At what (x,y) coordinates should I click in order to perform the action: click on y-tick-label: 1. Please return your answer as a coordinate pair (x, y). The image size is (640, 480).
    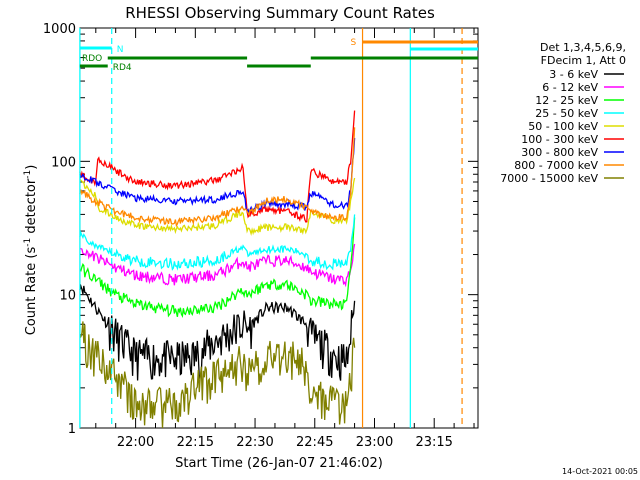
    Looking at the image, I should click on (72, 429).